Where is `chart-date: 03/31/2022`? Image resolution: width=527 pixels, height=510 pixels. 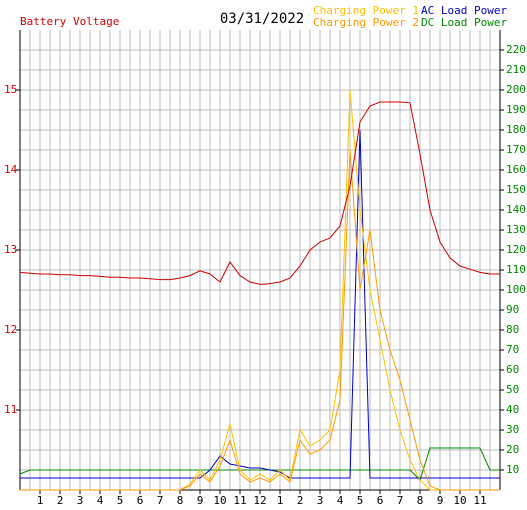 chart-date: 03/31/2022 is located at coordinates (262, 19).